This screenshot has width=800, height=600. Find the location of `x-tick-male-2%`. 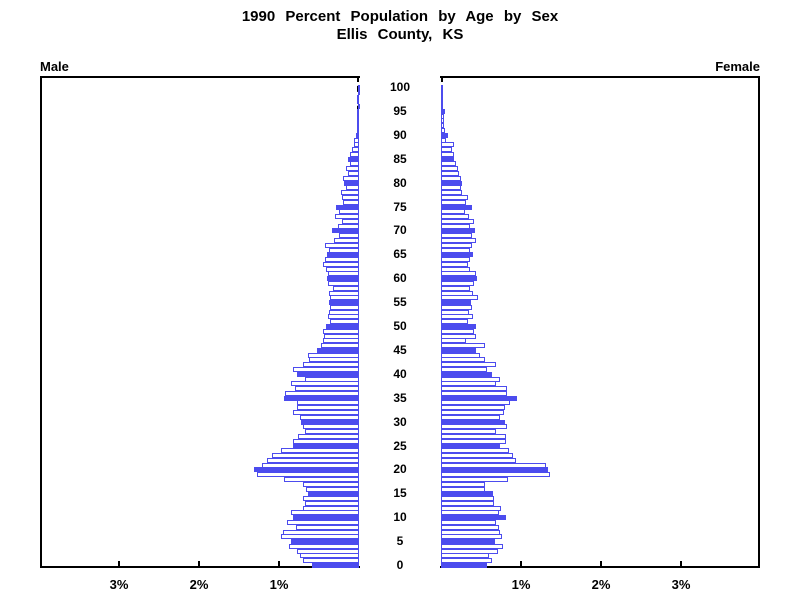

x-tick-male-2% is located at coordinates (199, 563).